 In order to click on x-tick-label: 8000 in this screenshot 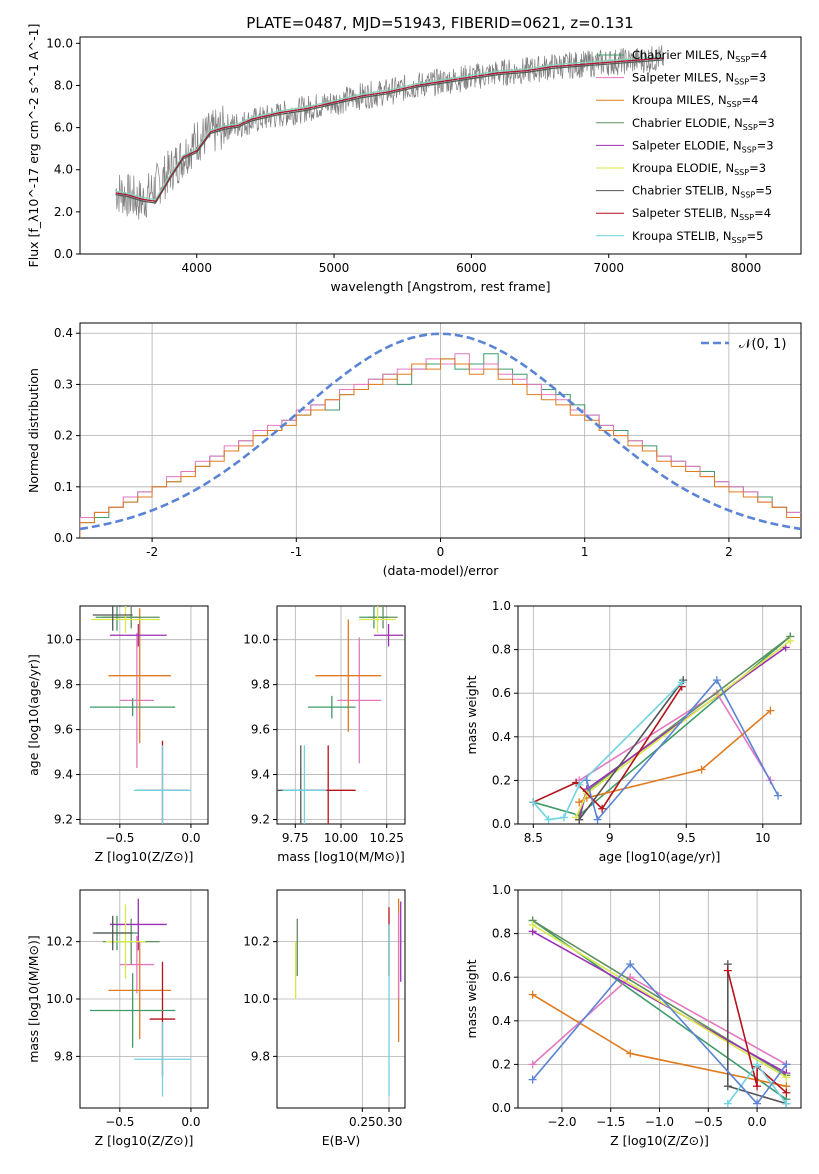, I will do `click(746, 268)`.